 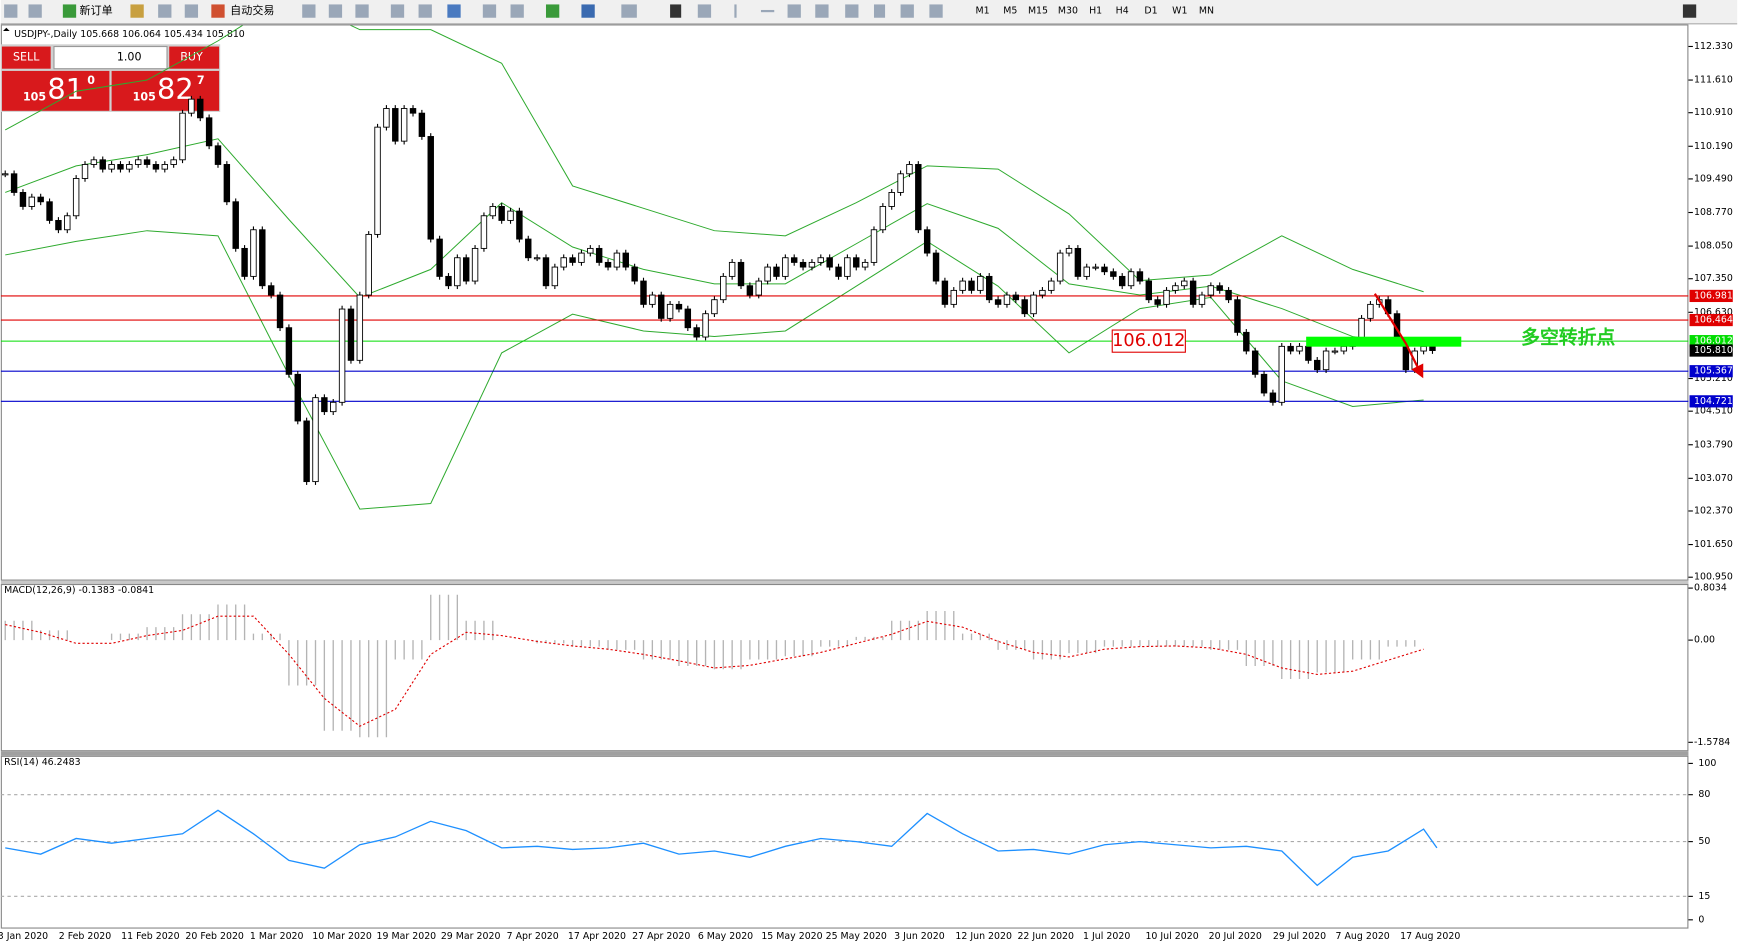 What do you see at coordinates (252, 10) in the screenshot?
I see `auto-trading-button: 自动交易` at bounding box center [252, 10].